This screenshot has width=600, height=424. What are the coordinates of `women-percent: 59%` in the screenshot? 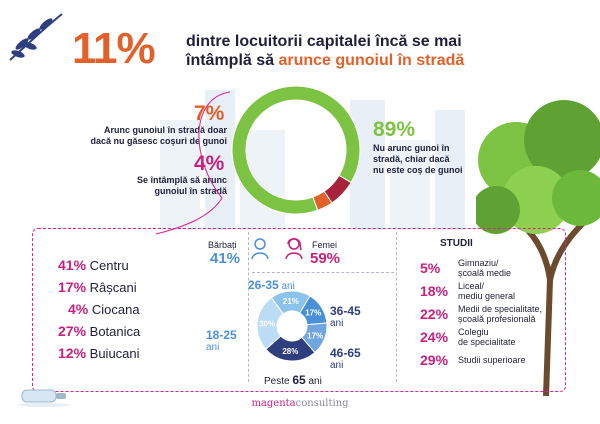 It's located at (325, 258).